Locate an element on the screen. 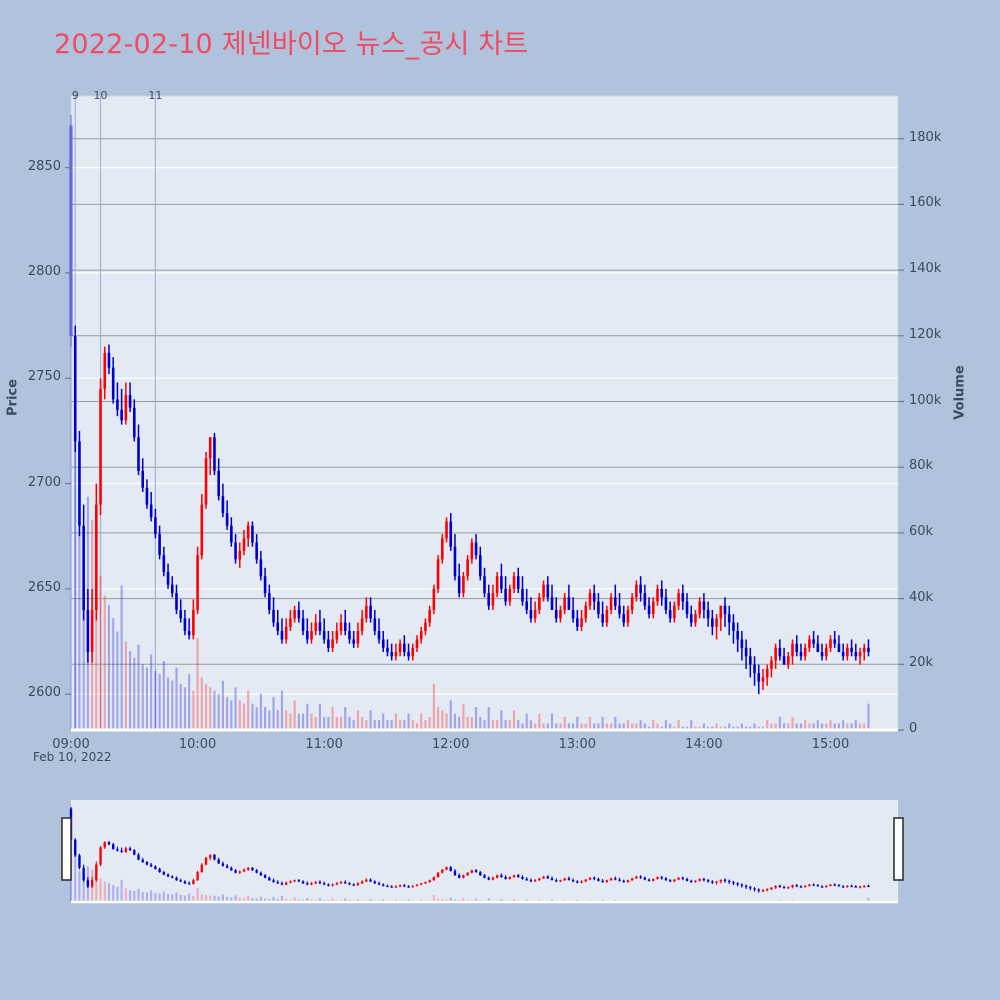 This screenshot has height=1000, width=1000. event-label-10: 10 is located at coordinates (100, 95).